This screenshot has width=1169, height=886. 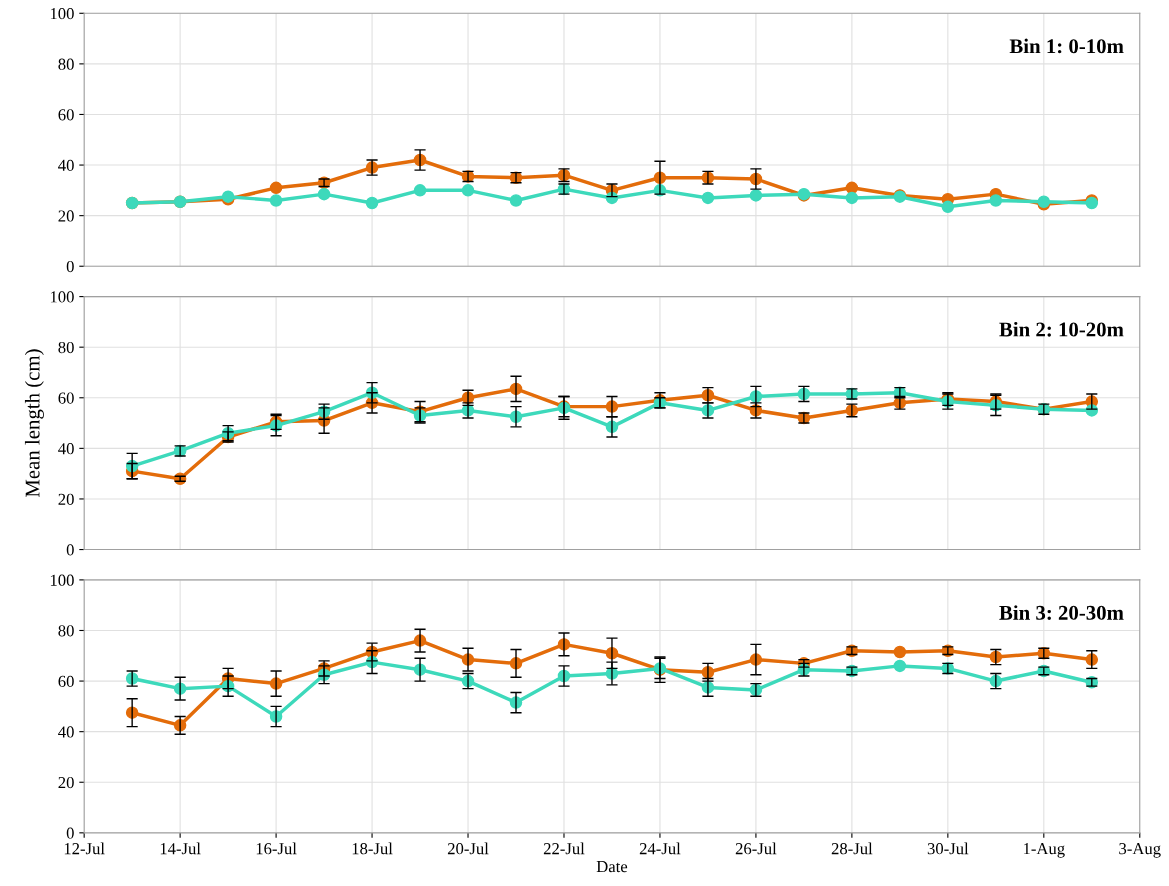 I want to click on x-tick-label: 26-Jul, so click(x=756, y=848).